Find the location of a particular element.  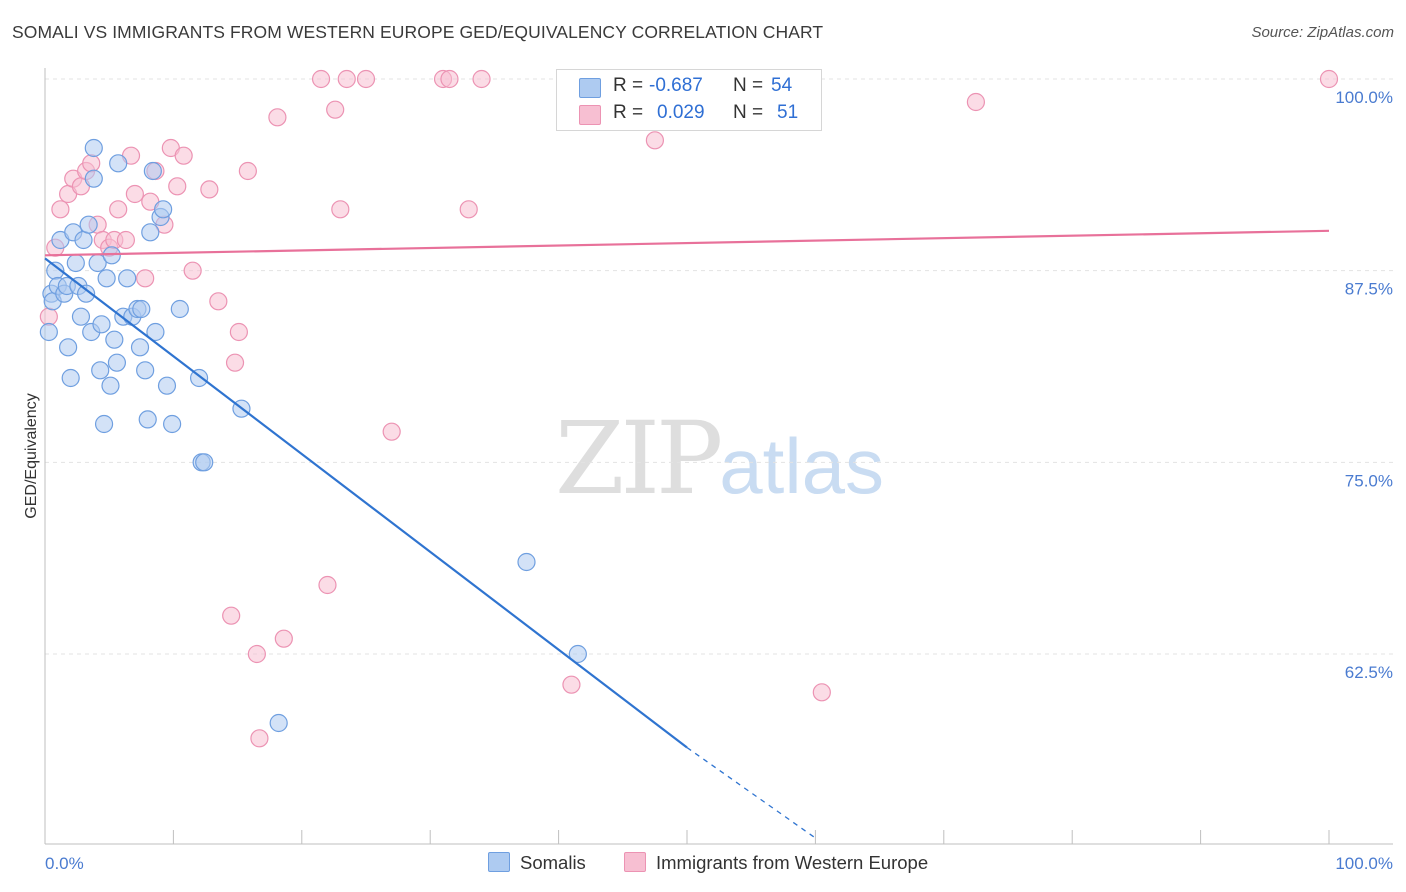

legend-euro-label: Immigrants from Western Europe is located at coordinates (792, 862).